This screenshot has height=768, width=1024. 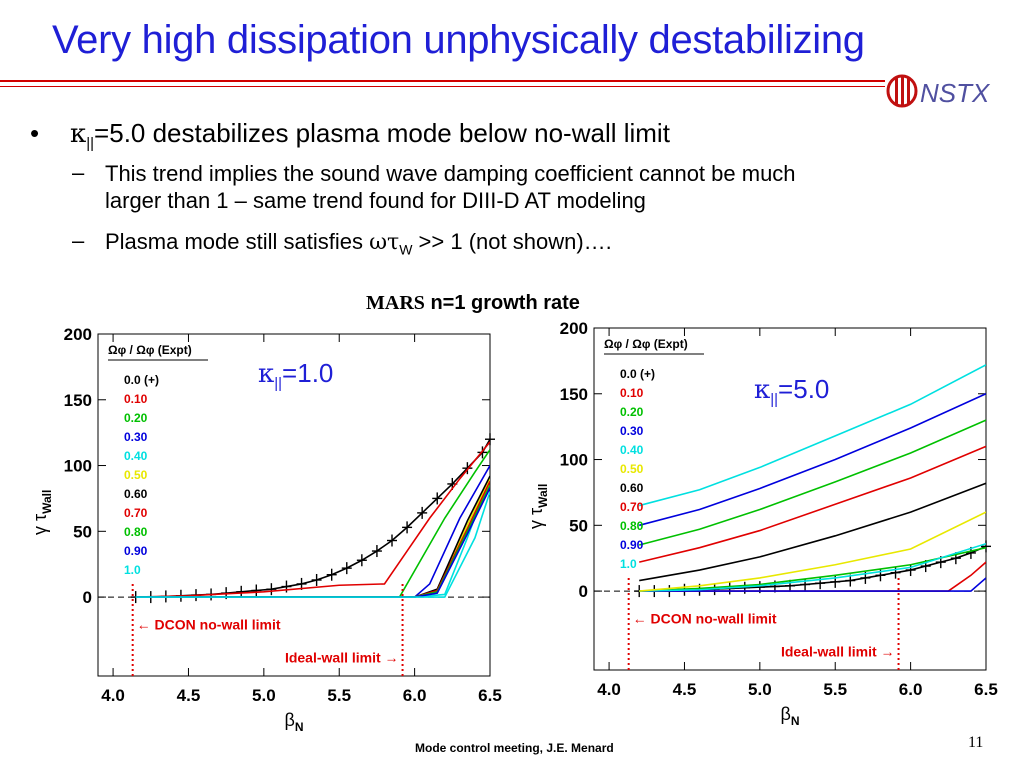 What do you see at coordinates (78, 334) in the screenshot?
I see `y-tick-label: 200` at bounding box center [78, 334].